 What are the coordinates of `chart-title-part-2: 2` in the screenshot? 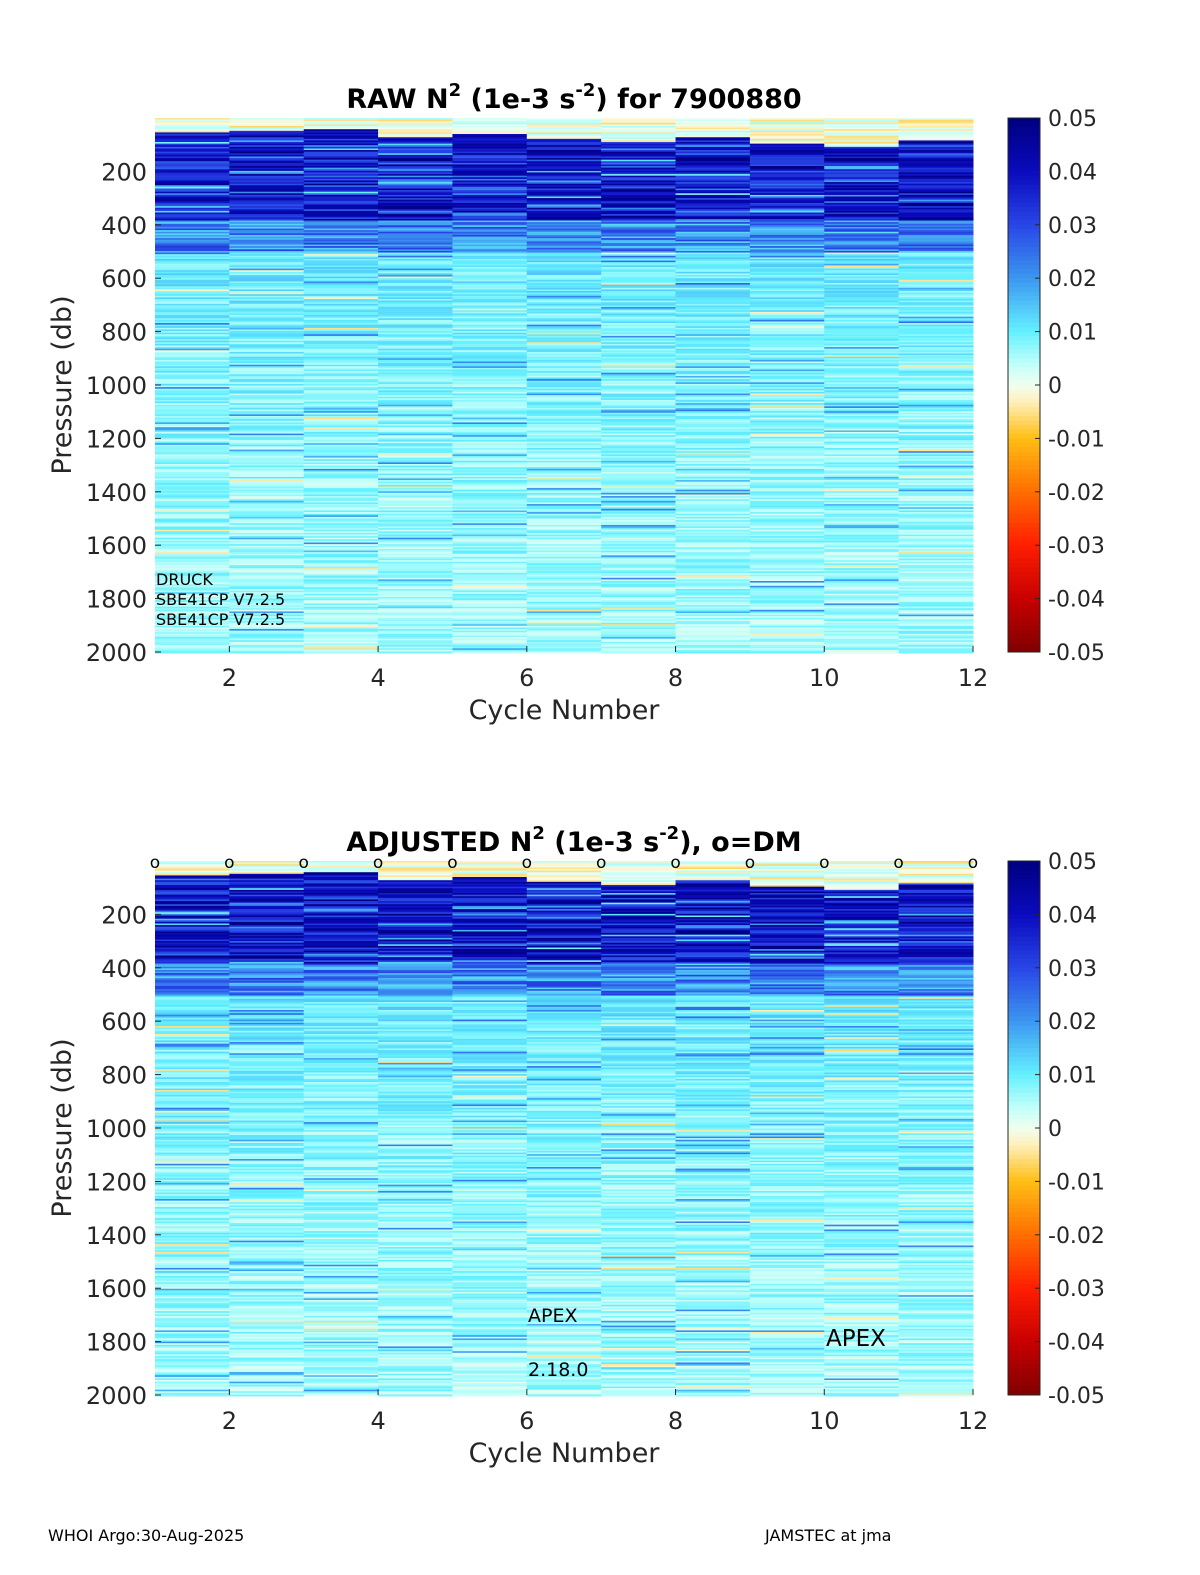 It's located at (455, 90).